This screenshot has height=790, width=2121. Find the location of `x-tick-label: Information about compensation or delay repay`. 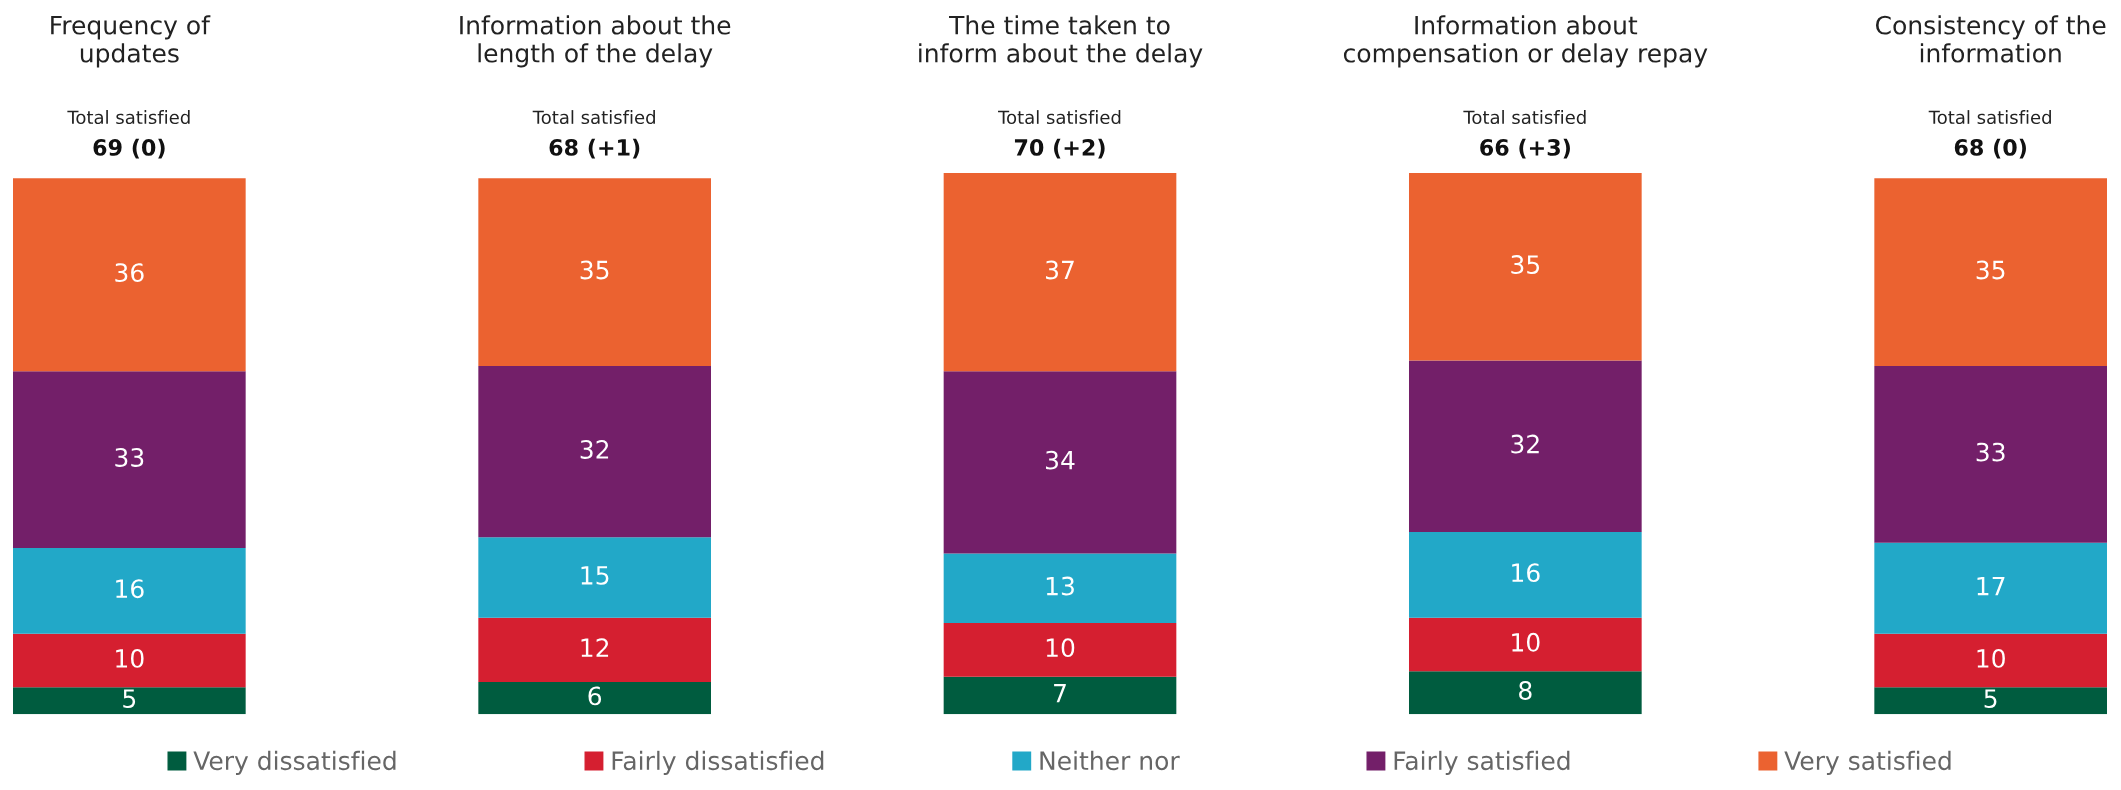

x-tick-label: Information about compensation or delay repay is located at coordinates (1525, 41).